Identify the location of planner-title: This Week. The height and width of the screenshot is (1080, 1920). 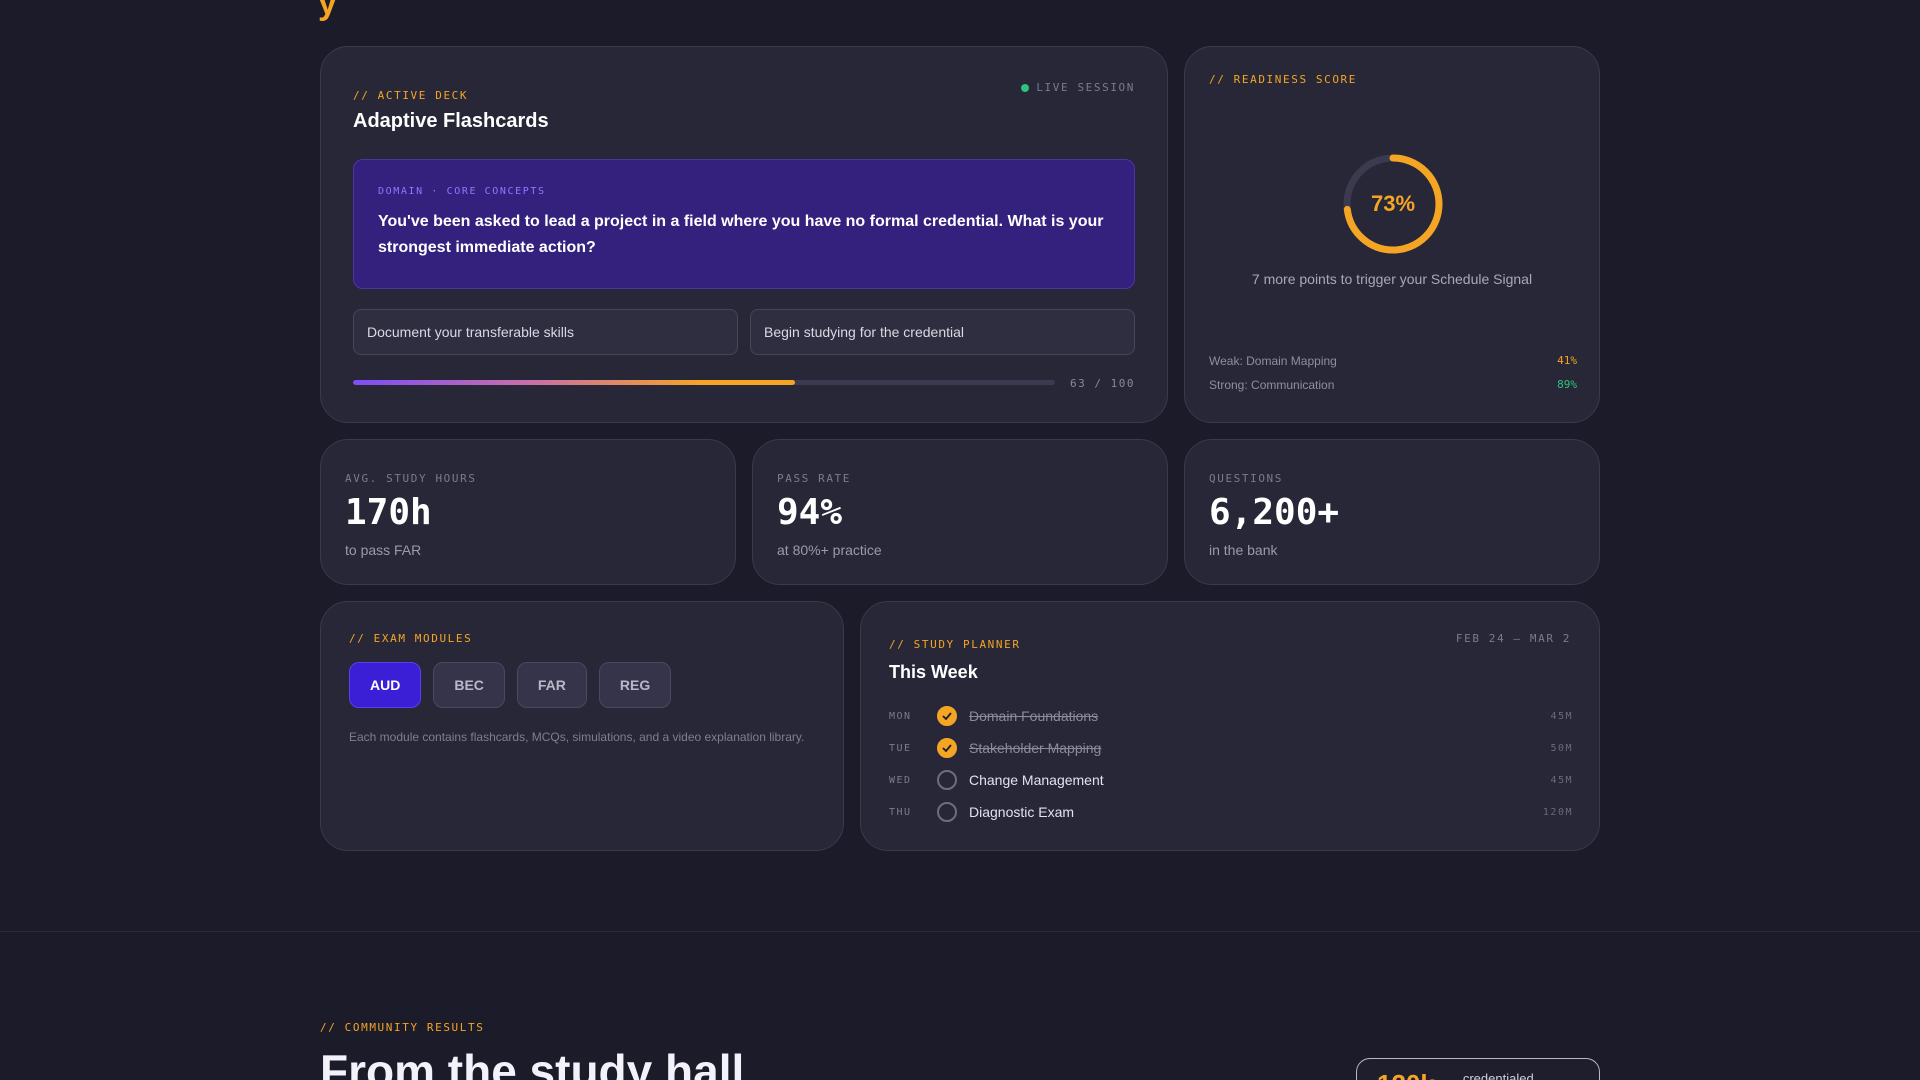
(933, 672).